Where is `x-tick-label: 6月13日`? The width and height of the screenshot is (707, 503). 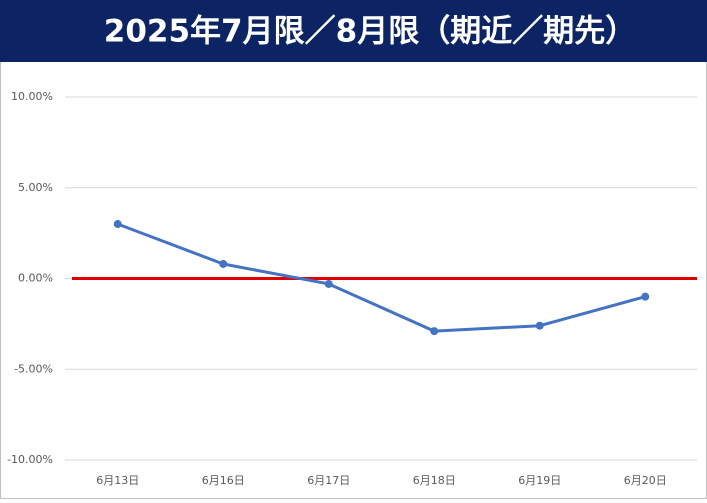
x-tick-label: 6月13日 is located at coordinates (117, 480).